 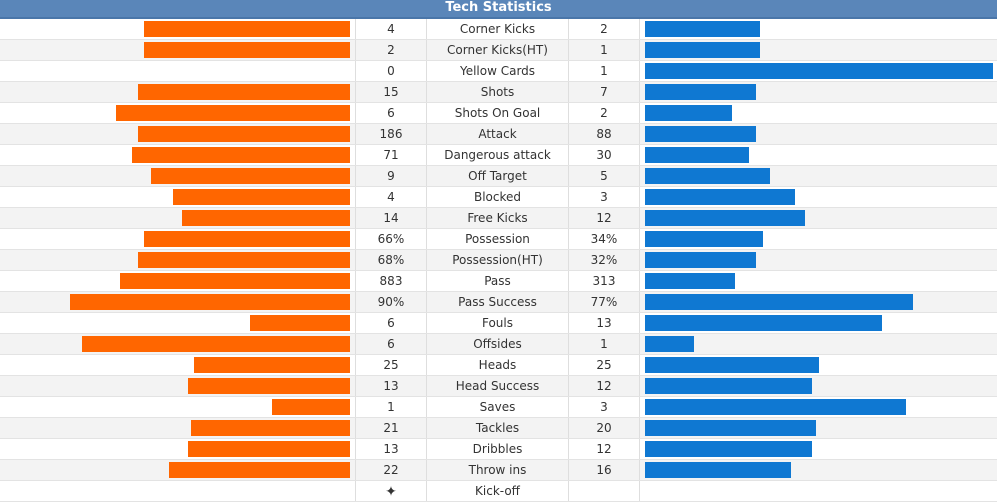 What do you see at coordinates (498, 302) in the screenshot?
I see `stat-row: 90% Pass Success 77%` at bounding box center [498, 302].